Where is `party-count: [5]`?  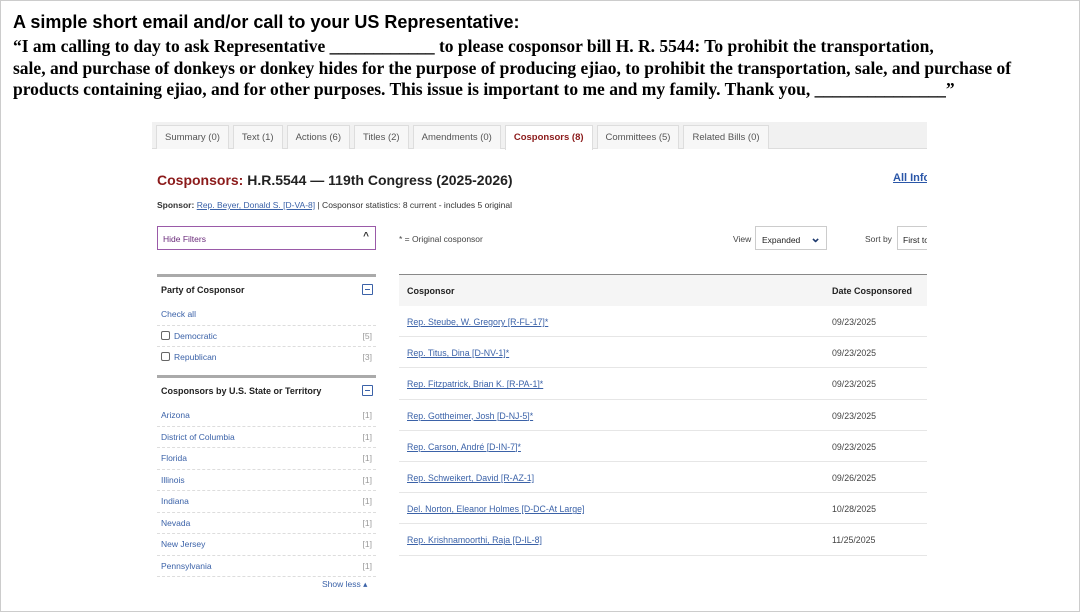
party-count: [5] is located at coordinates (367, 335).